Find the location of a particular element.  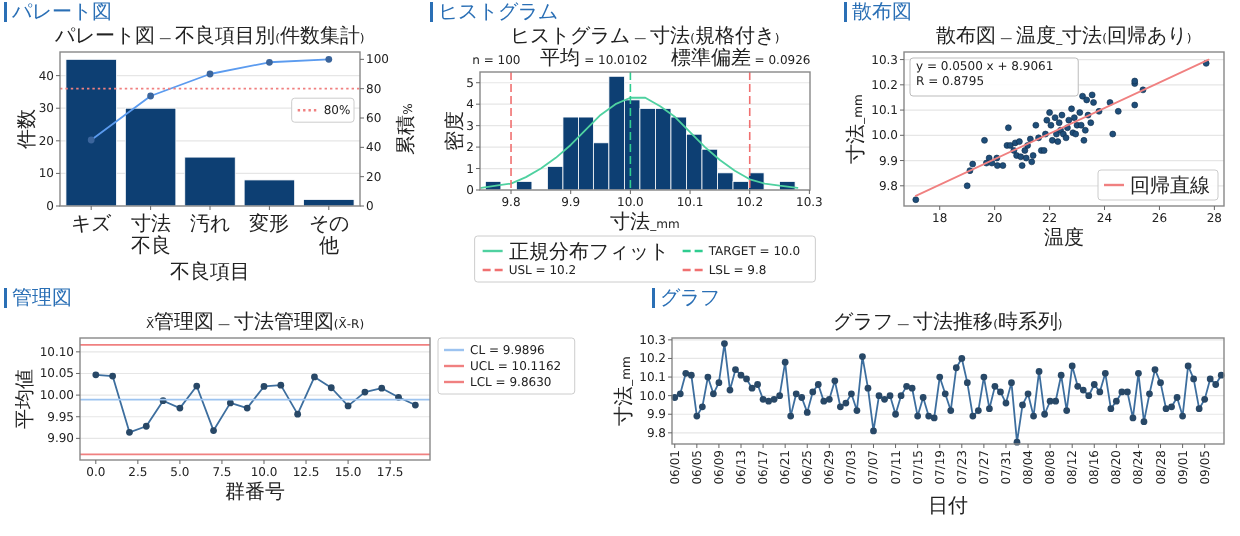

legend-label: 回帰直線 is located at coordinates (1170, 186).